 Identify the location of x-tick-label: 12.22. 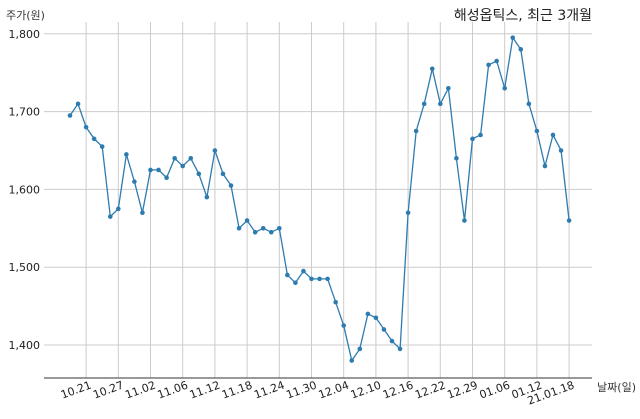
(430, 390).